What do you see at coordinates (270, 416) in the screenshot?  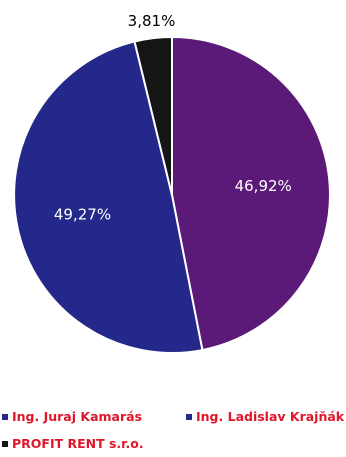 I see `legend-label: Ing. Ladislav Krajňák` at bounding box center [270, 416].